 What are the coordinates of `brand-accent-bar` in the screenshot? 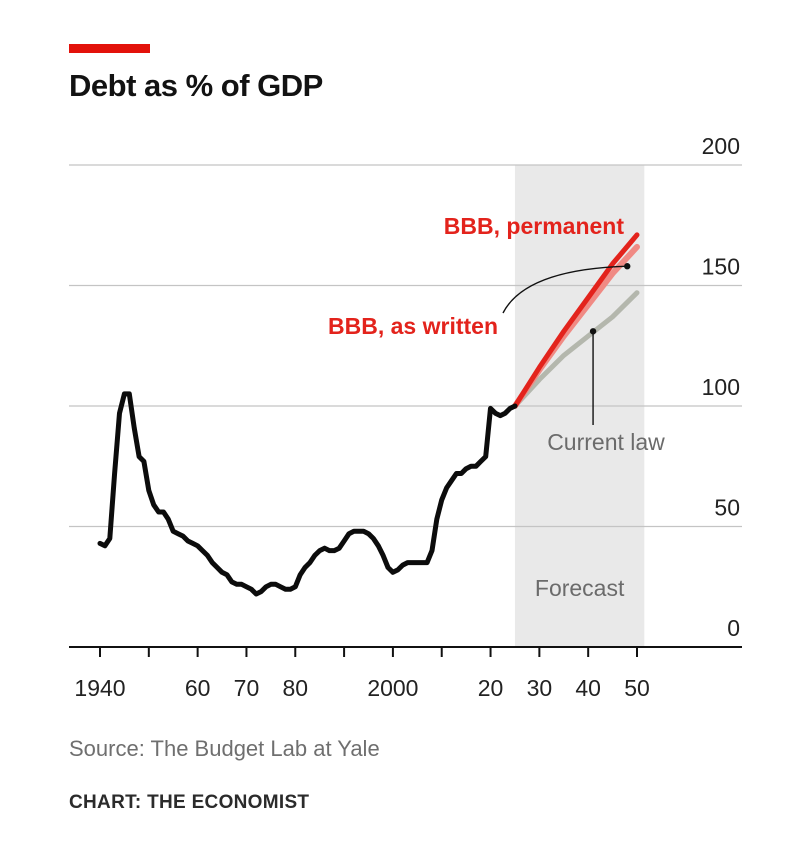 It's located at (109, 48).